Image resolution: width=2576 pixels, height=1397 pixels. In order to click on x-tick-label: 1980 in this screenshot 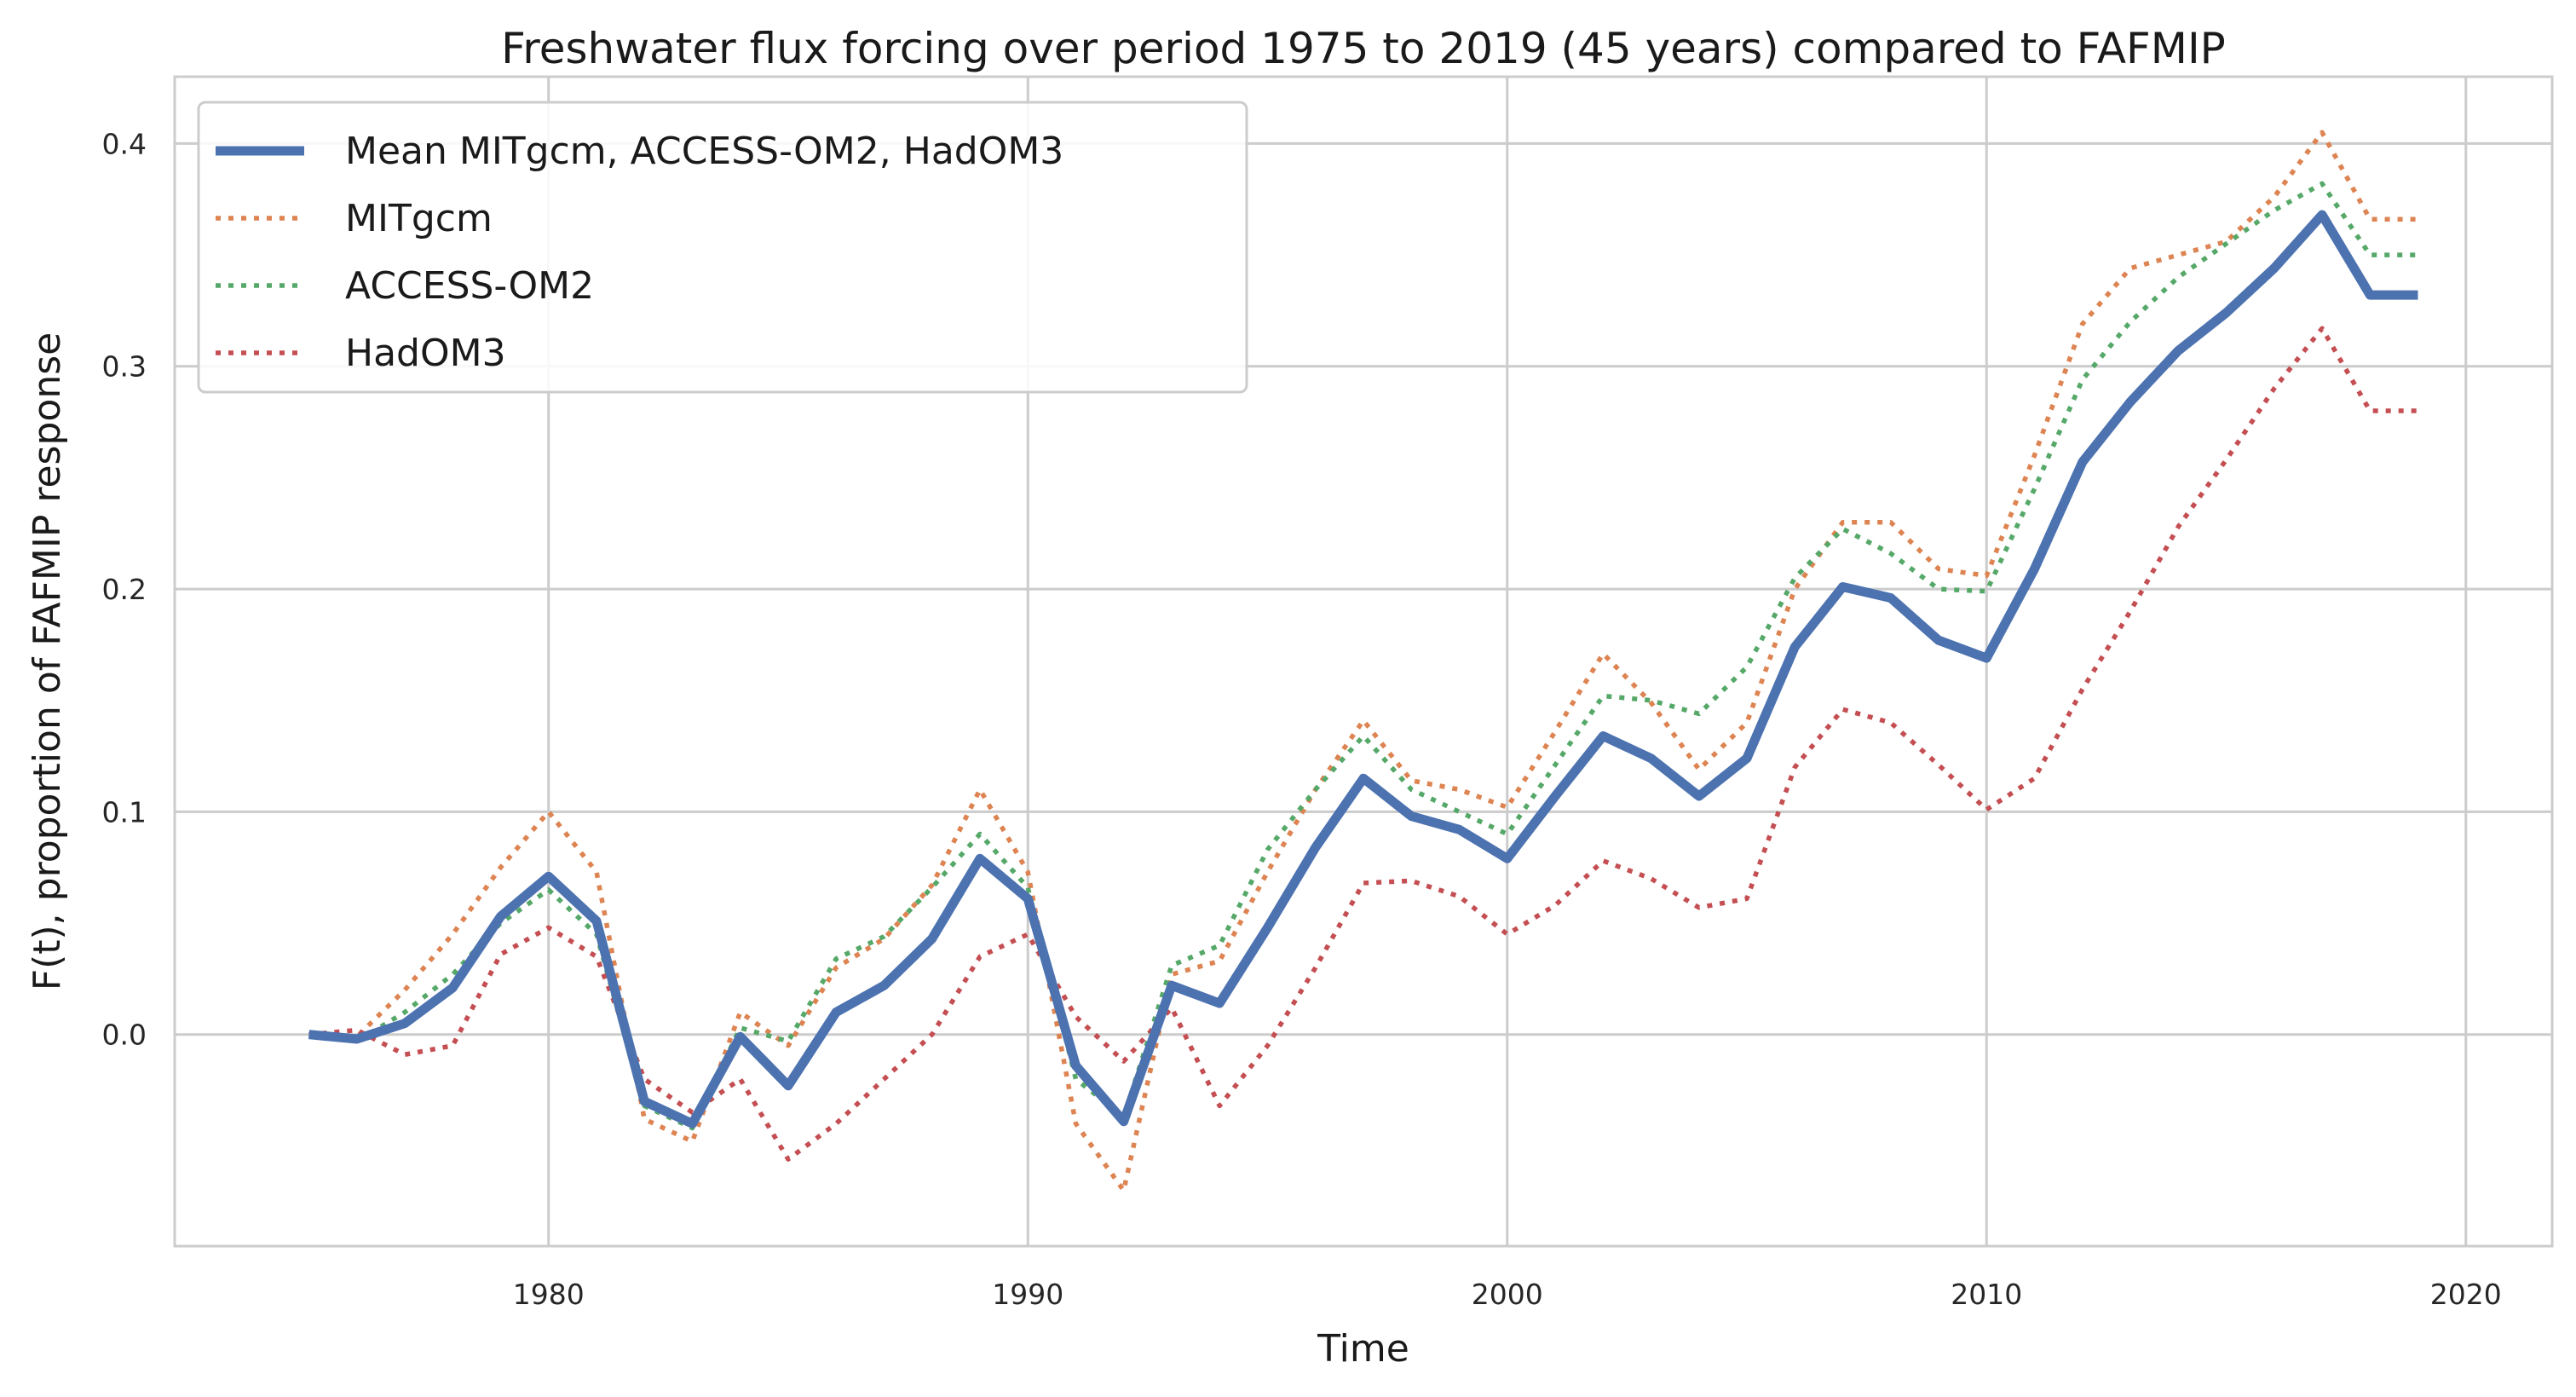, I will do `click(549, 1294)`.